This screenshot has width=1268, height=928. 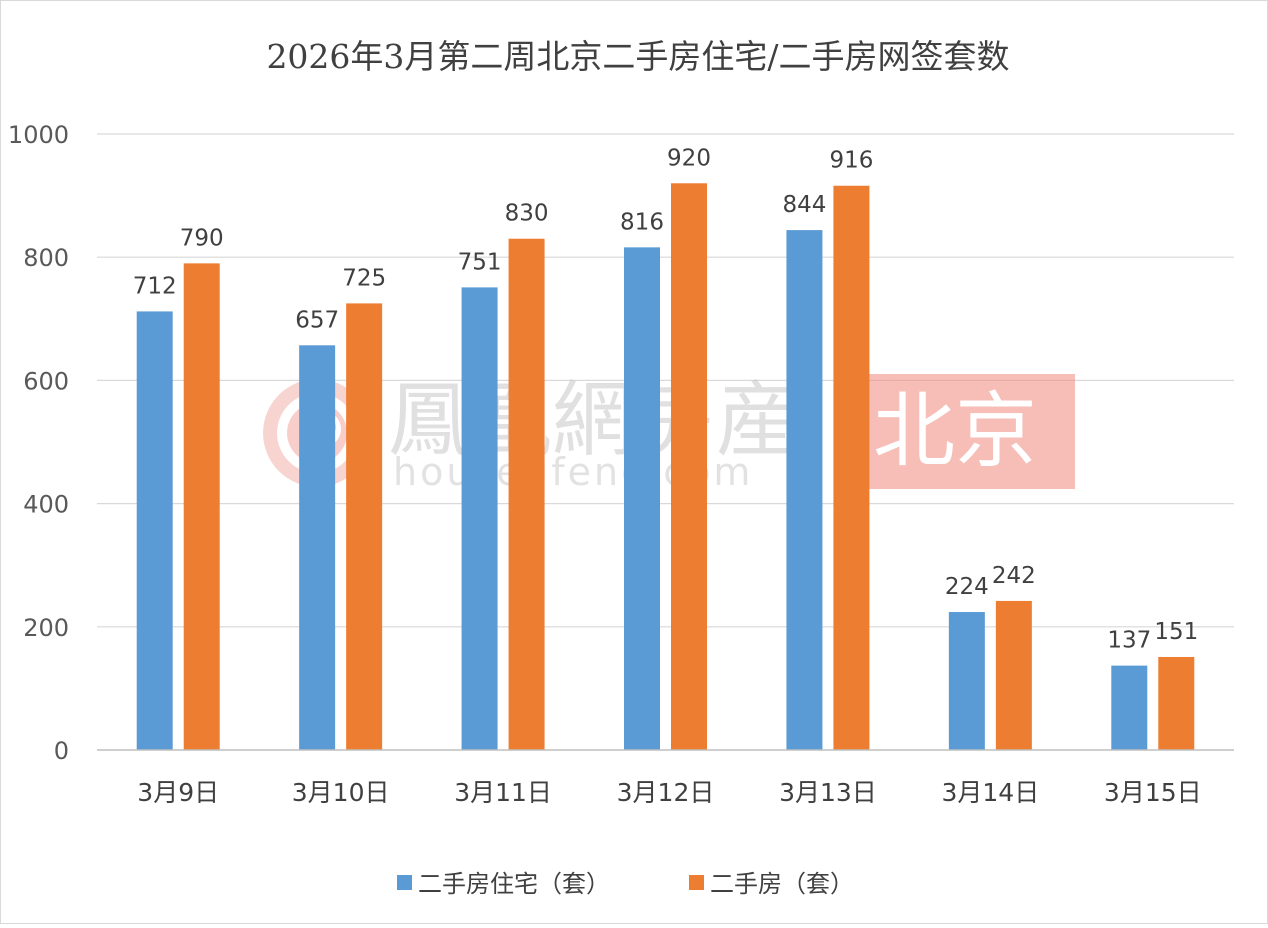 I want to click on chart-title: 2026年3月第二周北京二手房住宅/二手房网签套数, so click(x=637, y=56).